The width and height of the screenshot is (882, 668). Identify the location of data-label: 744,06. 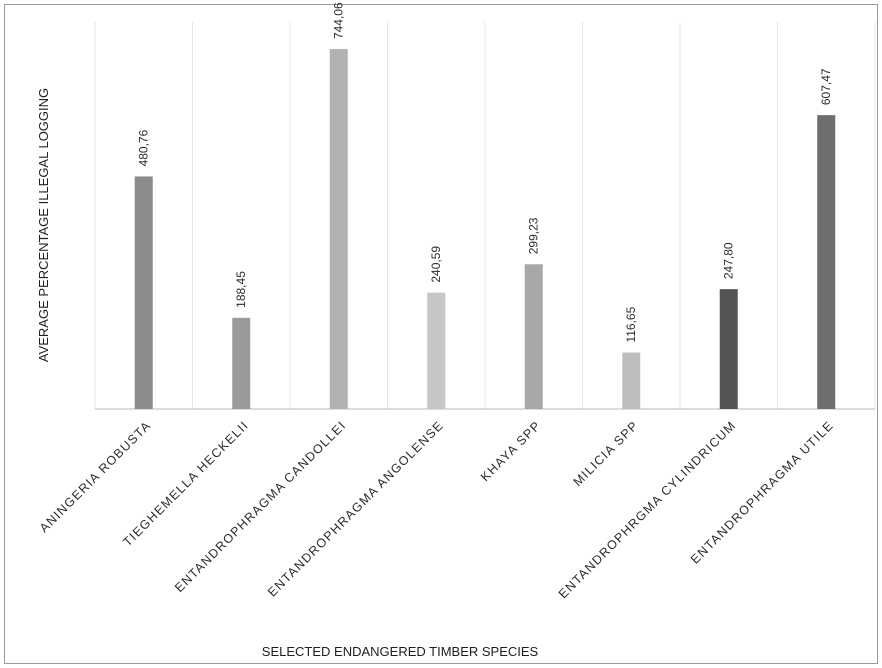
(339, 20).